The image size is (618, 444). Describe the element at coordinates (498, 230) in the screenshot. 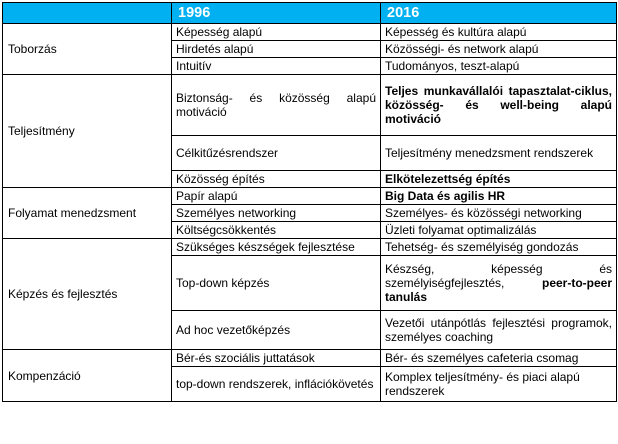

I see `cell-2016: Üzleti folyamat optimalizálás` at that location.